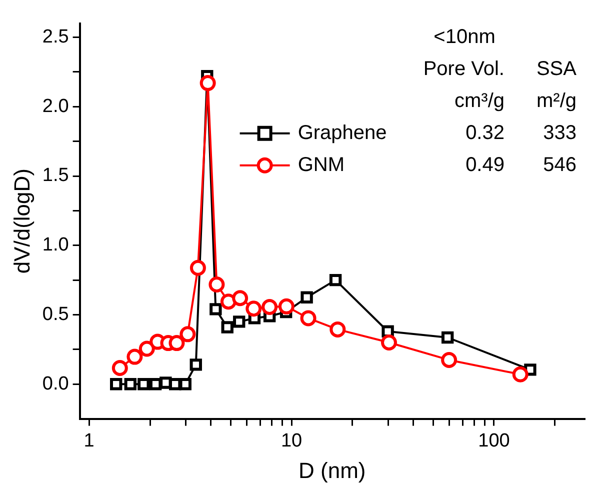 The height and width of the screenshot is (495, 602). I want to click on y-tick-label: 1.5, so click(55, 175).